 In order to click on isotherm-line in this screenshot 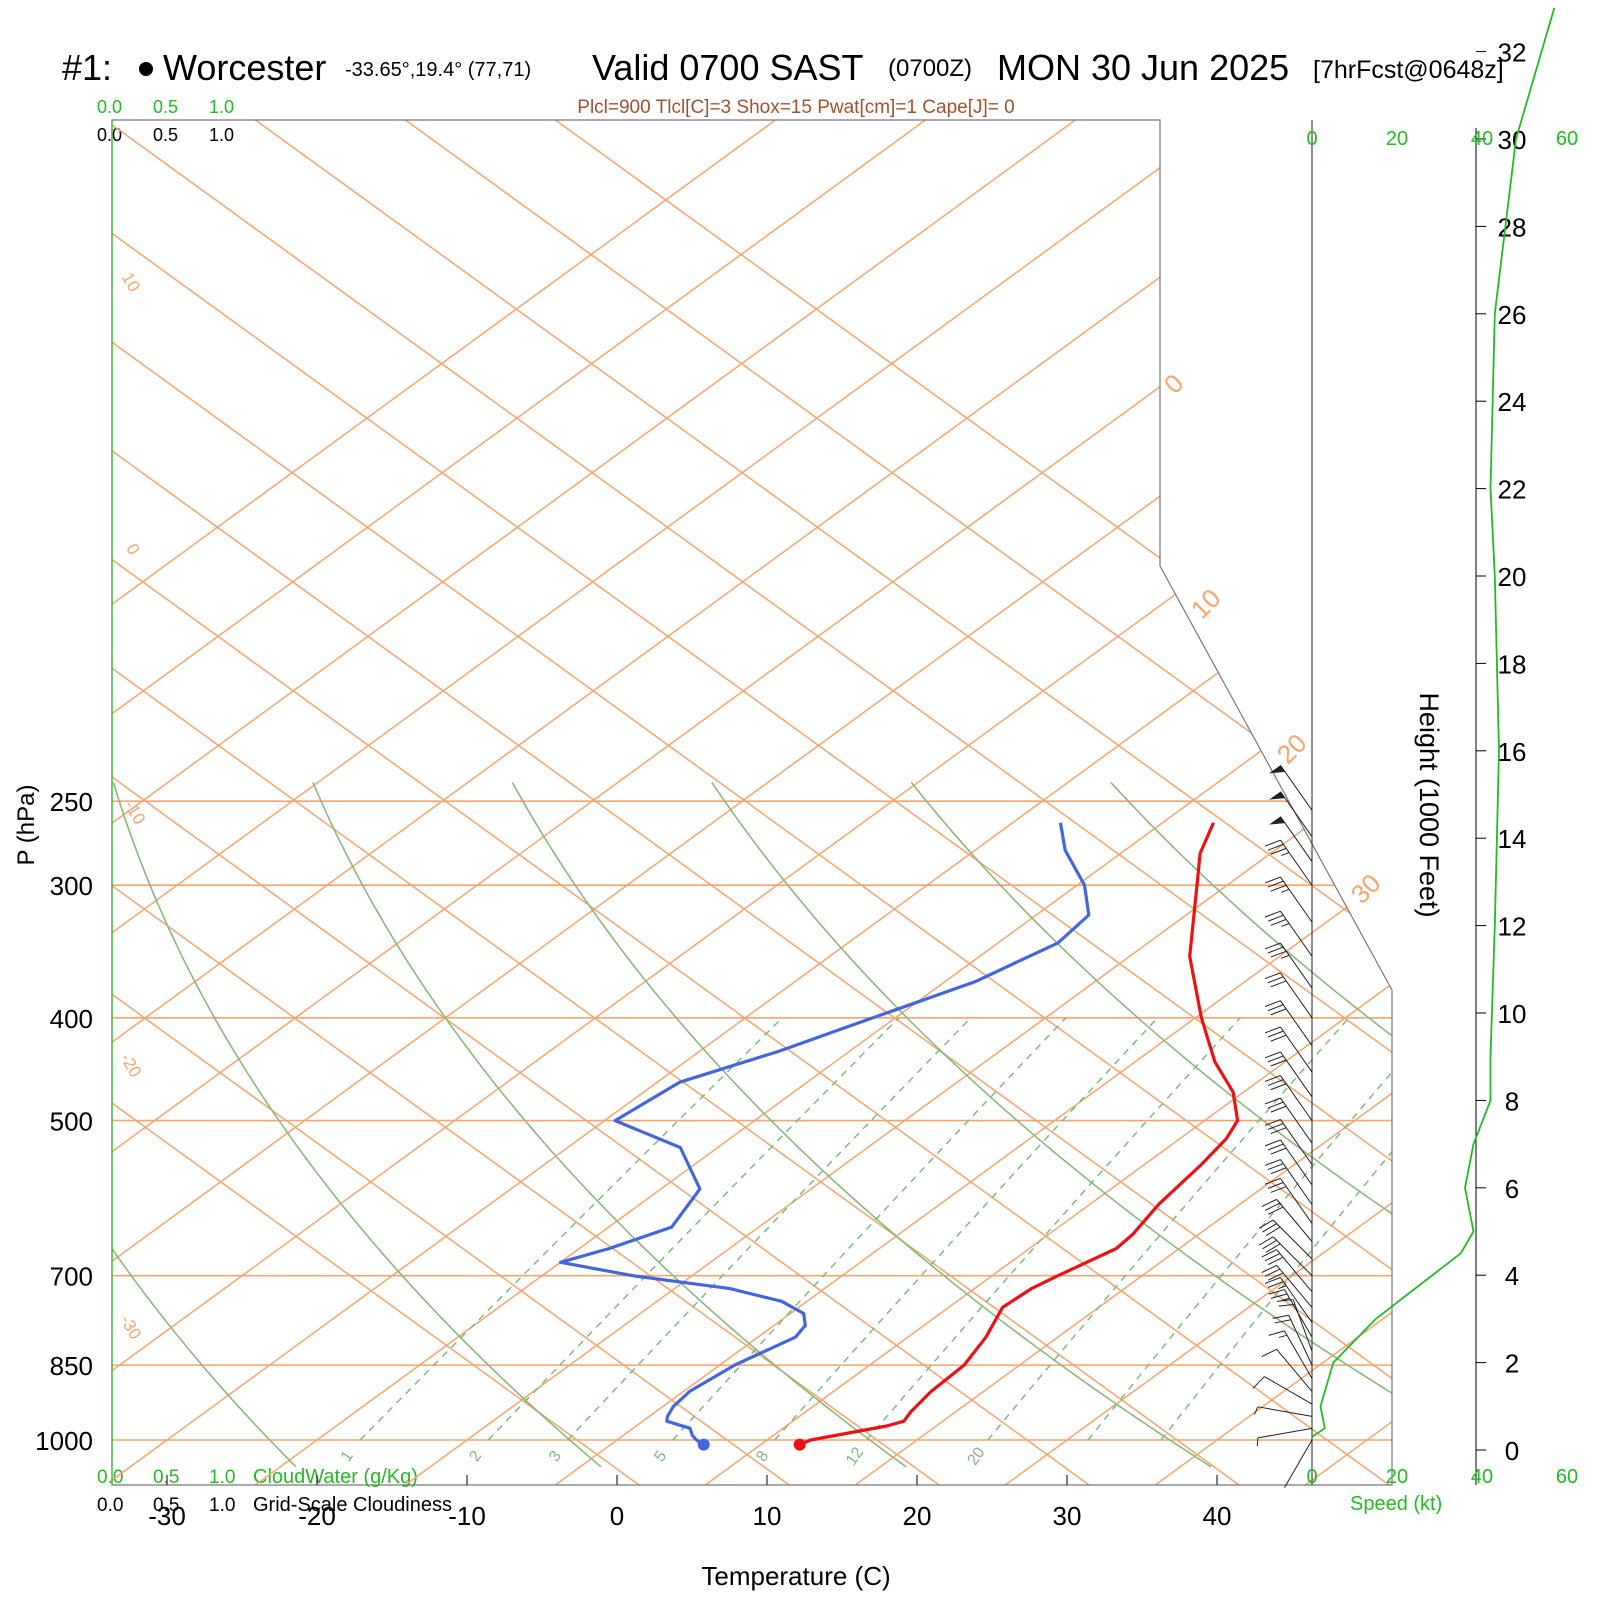, I will do `click(1266, 802)`.